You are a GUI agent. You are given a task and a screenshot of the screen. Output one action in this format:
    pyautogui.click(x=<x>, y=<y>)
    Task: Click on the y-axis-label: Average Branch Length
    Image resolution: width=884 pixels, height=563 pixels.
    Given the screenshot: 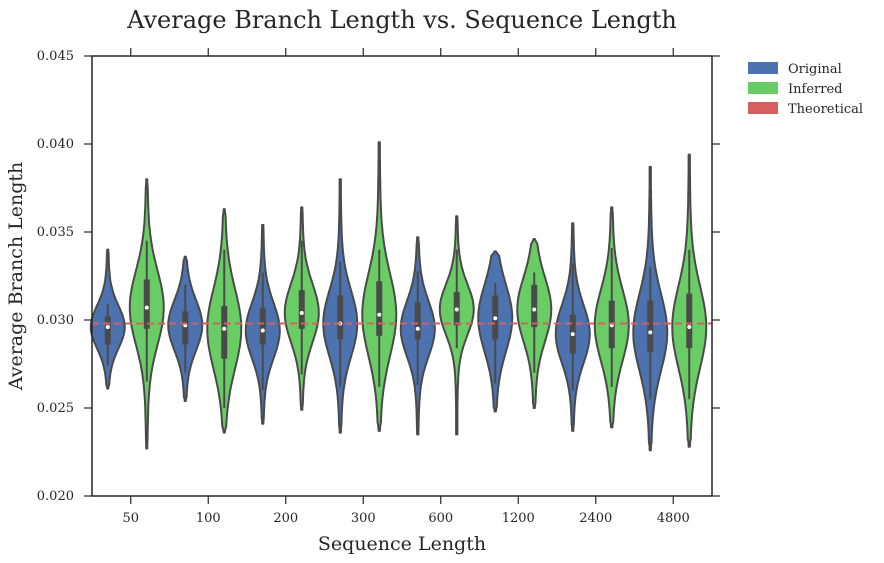 What is the action you would take?
    pyautogui.click(x=16, y=276)
    